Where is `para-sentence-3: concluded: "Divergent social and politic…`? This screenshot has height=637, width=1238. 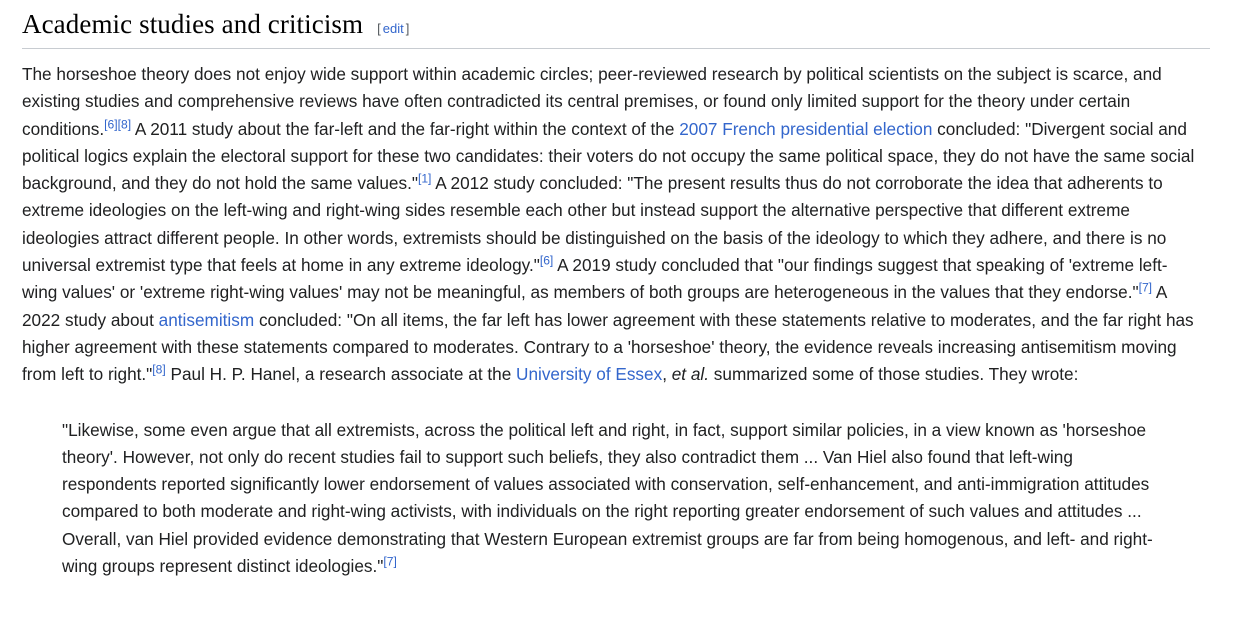
para-sentence-3: concluded: "Divergent social and politic… is located at coordinates (608, 156).